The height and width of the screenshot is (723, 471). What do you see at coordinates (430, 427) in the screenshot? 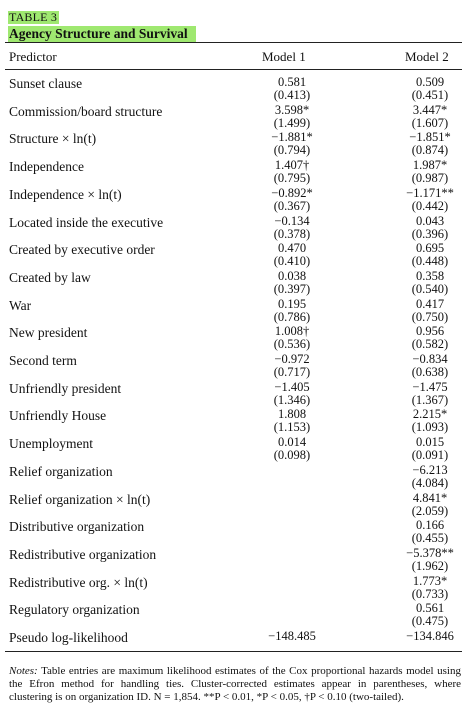
I see `model-2-standard-error: (1.093)` at bounding box center [430, 427].